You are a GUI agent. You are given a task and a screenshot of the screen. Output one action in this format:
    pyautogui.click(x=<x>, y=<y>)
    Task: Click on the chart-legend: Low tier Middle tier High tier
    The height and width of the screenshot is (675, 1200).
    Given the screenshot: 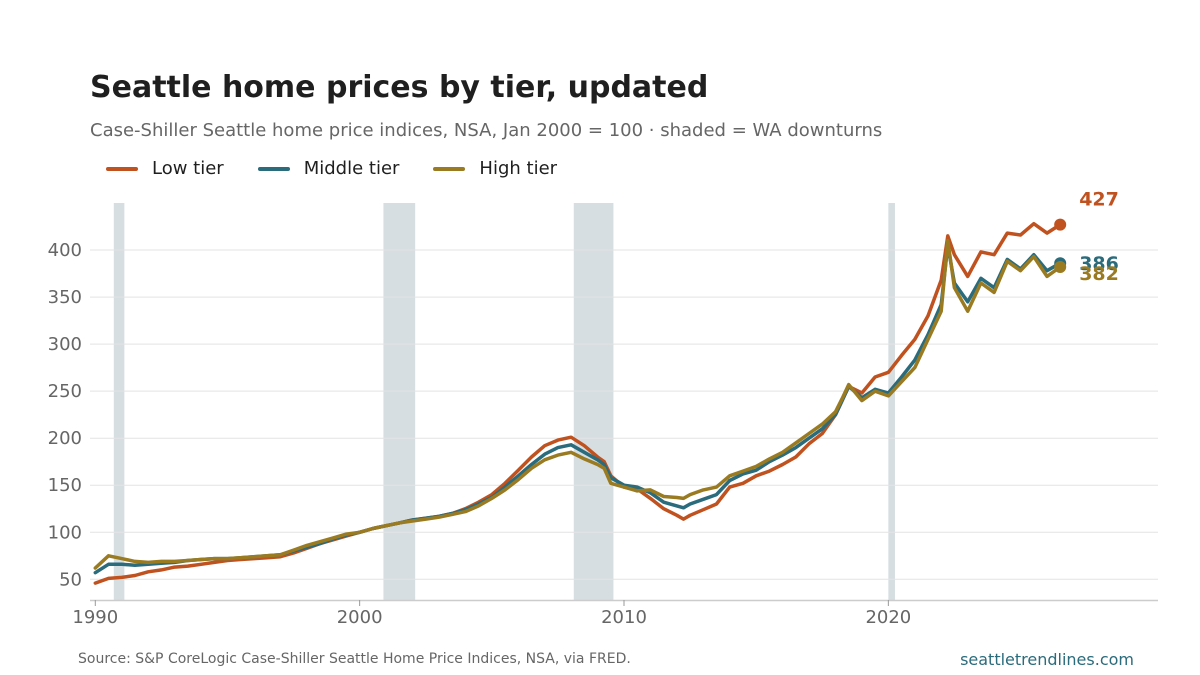 What is the action you would take?
    pyautogui.click(x=331, y=169)
    